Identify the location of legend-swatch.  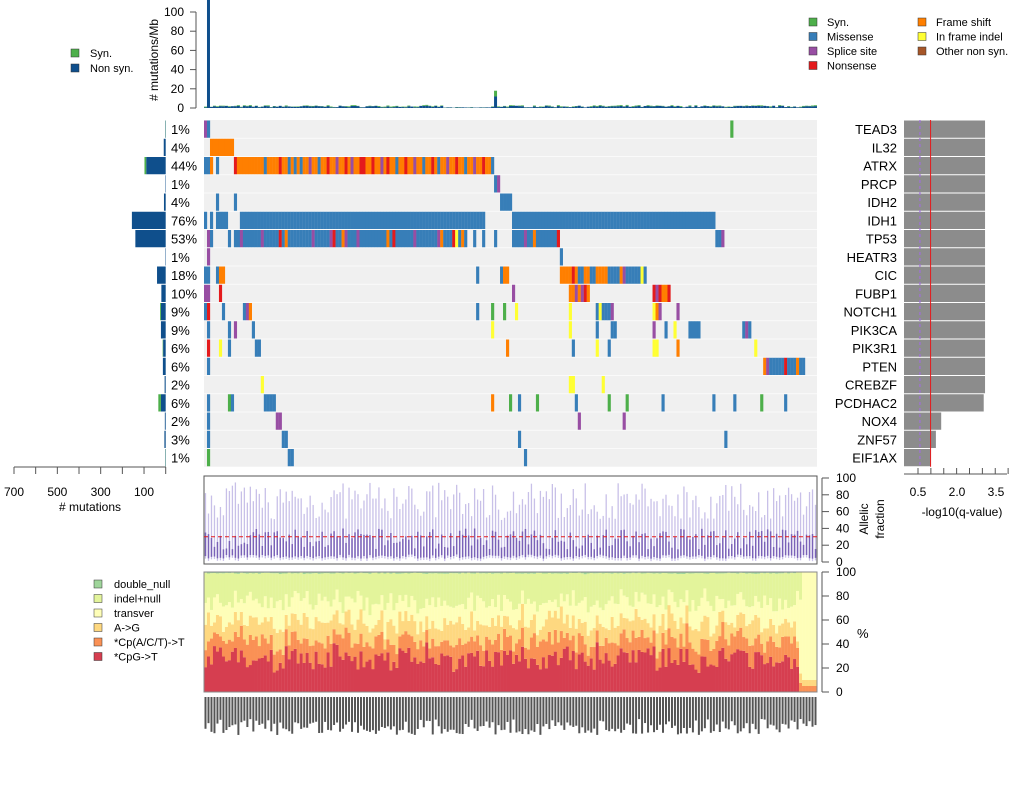
(98, 598).